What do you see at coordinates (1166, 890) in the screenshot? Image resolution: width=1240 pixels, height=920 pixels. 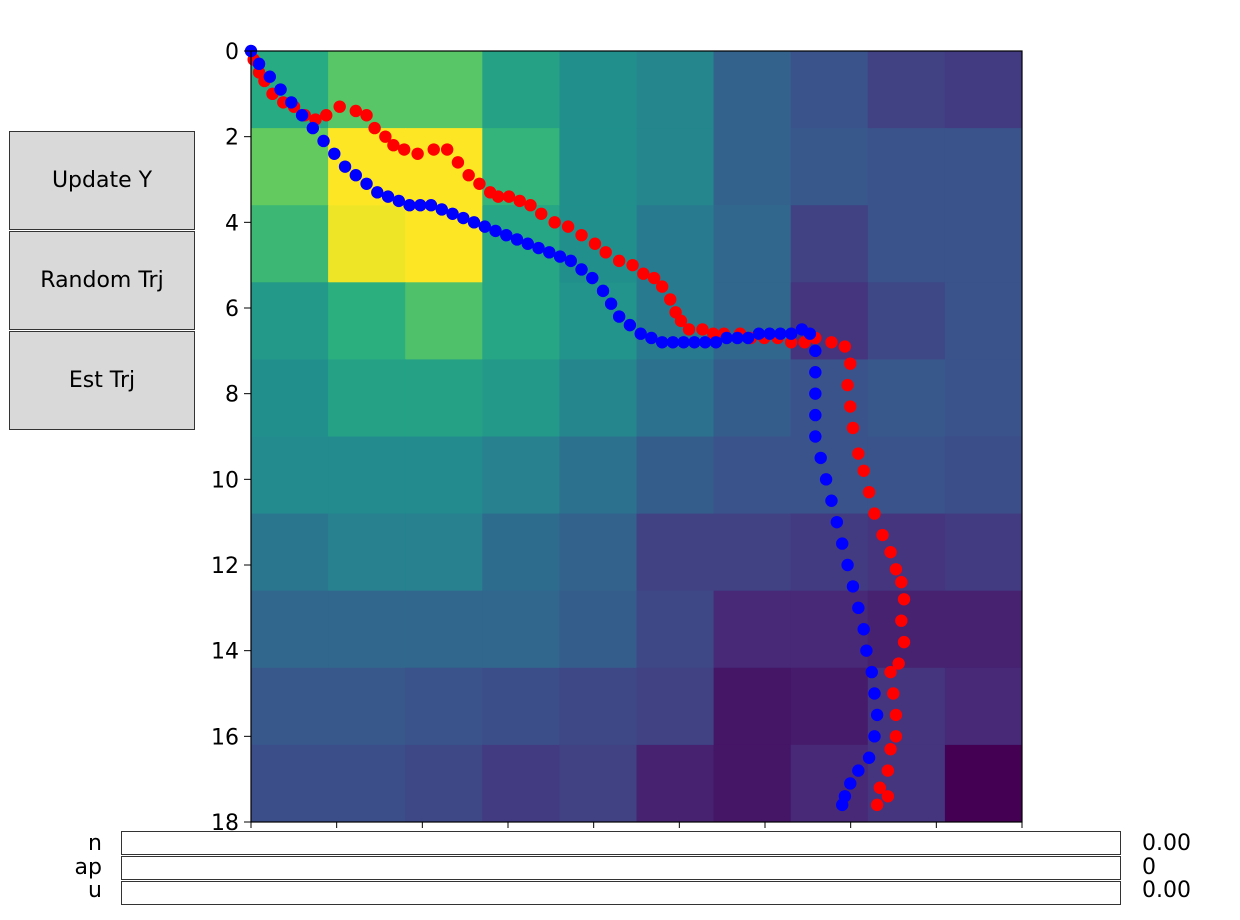 I see `slider-u-value: 0.00` at bounding box center [1166, 890].